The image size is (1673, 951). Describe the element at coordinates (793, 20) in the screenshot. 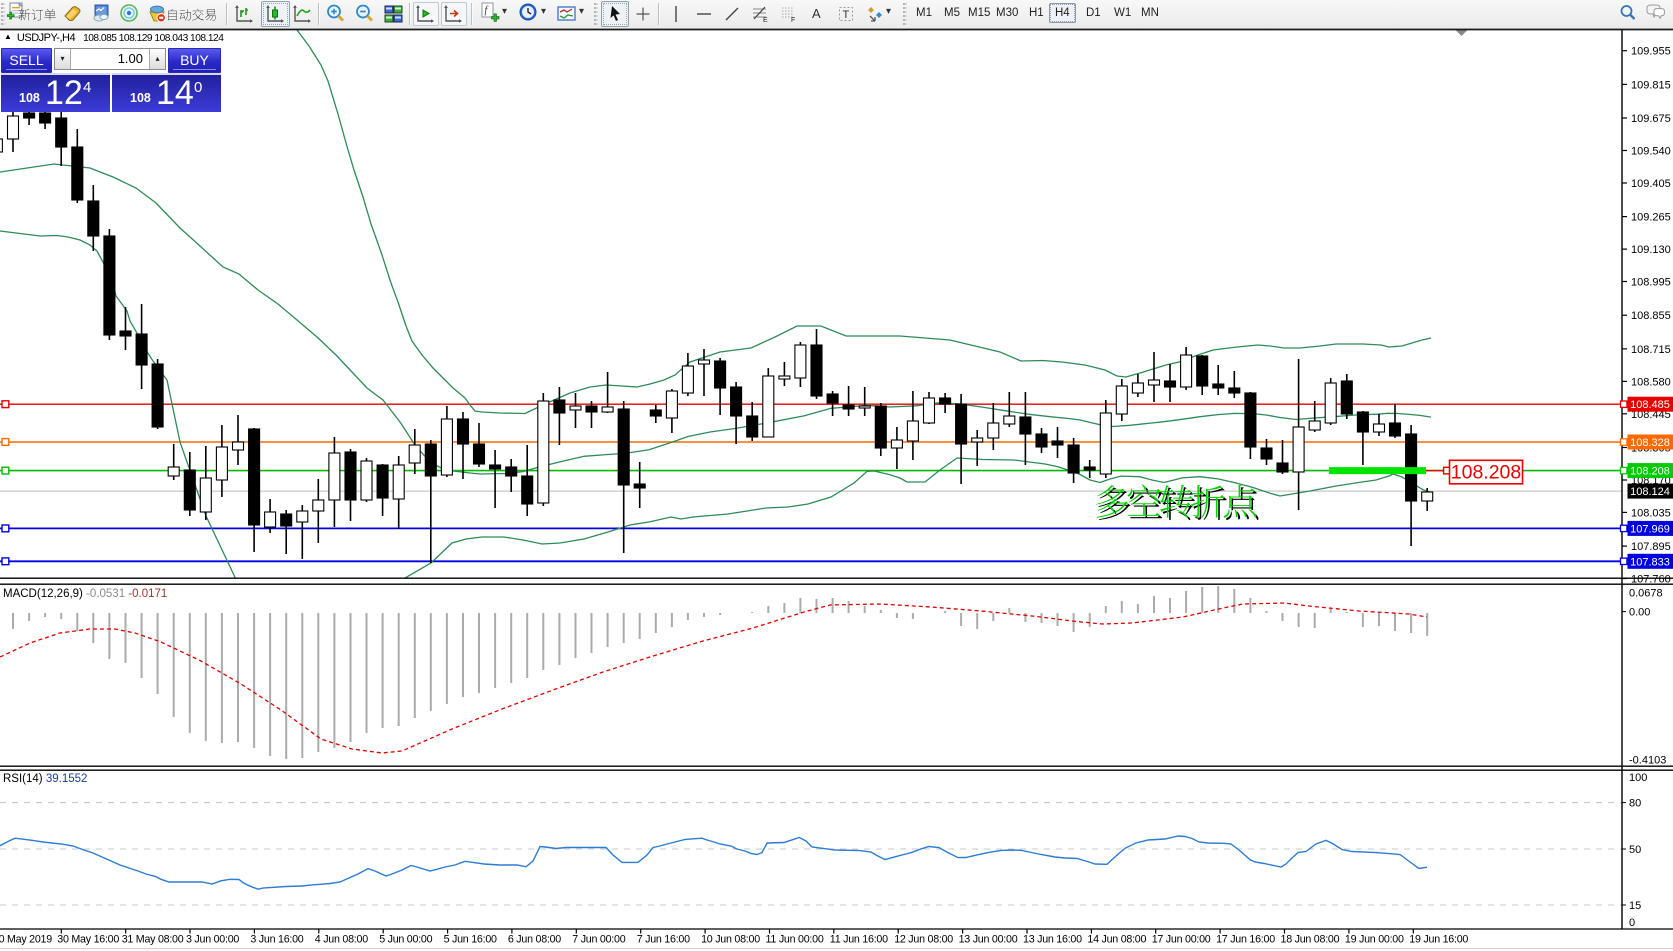

I see `svg-text: F` at that location.